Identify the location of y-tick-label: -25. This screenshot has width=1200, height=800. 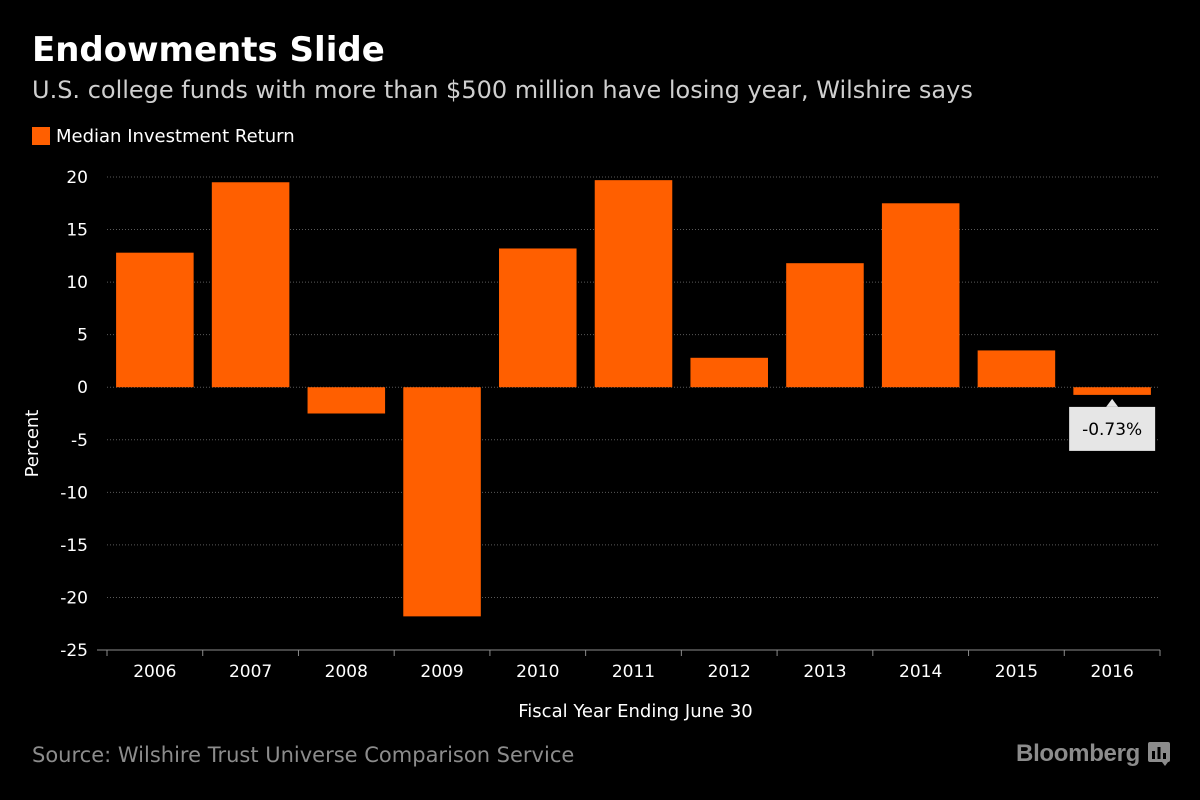
(74, 651).